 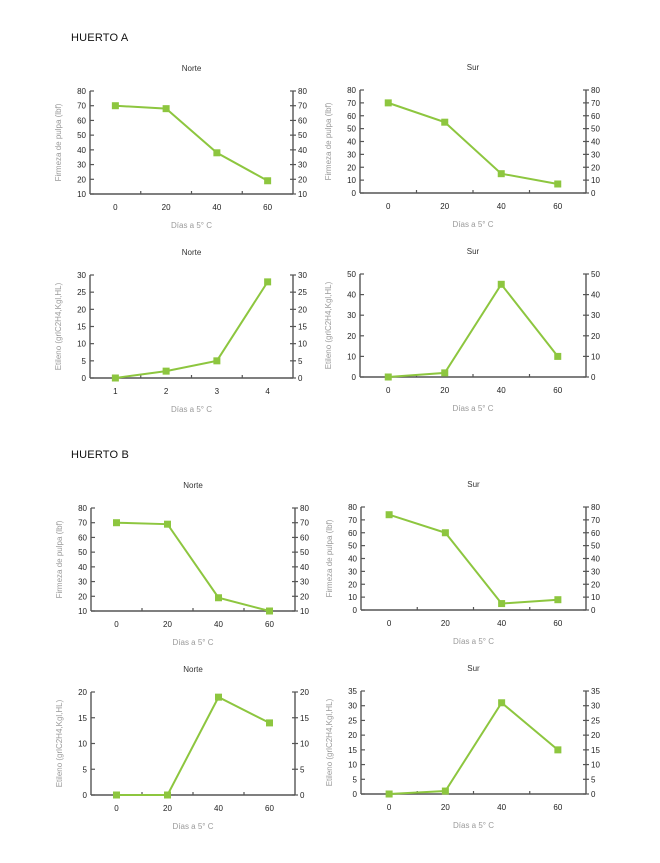 What do you see at coordinates (100, 455) in the screenshot?
I see `section-title-huerto-b: HUERTO B` at bounding box center [100, 455].